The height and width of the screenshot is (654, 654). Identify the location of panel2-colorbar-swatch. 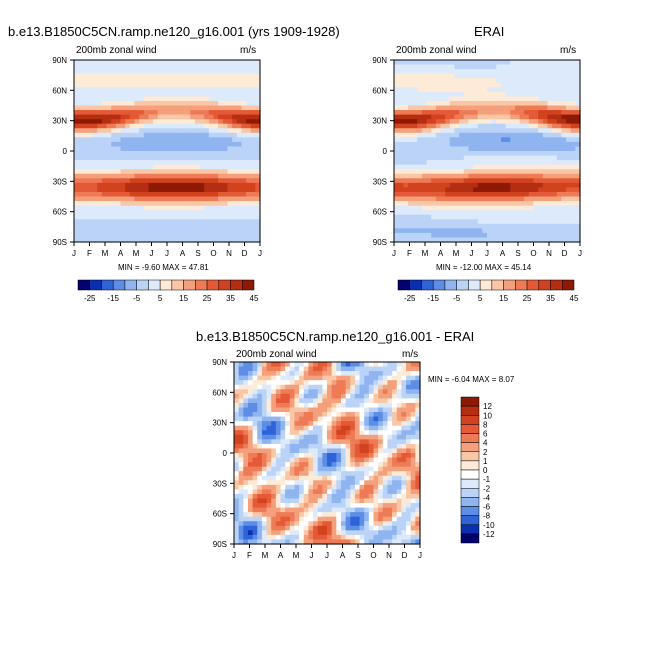
(439, 285).